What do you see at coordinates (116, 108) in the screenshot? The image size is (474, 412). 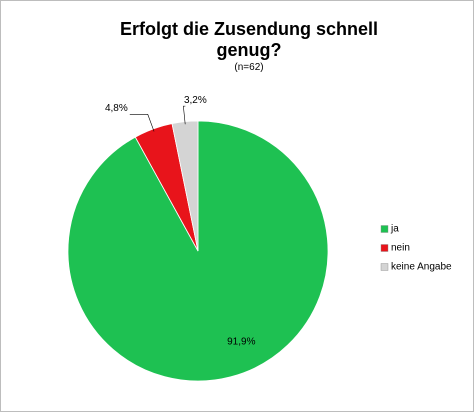 I see `data-label: 4,8%` at bounding box center [116, 108].